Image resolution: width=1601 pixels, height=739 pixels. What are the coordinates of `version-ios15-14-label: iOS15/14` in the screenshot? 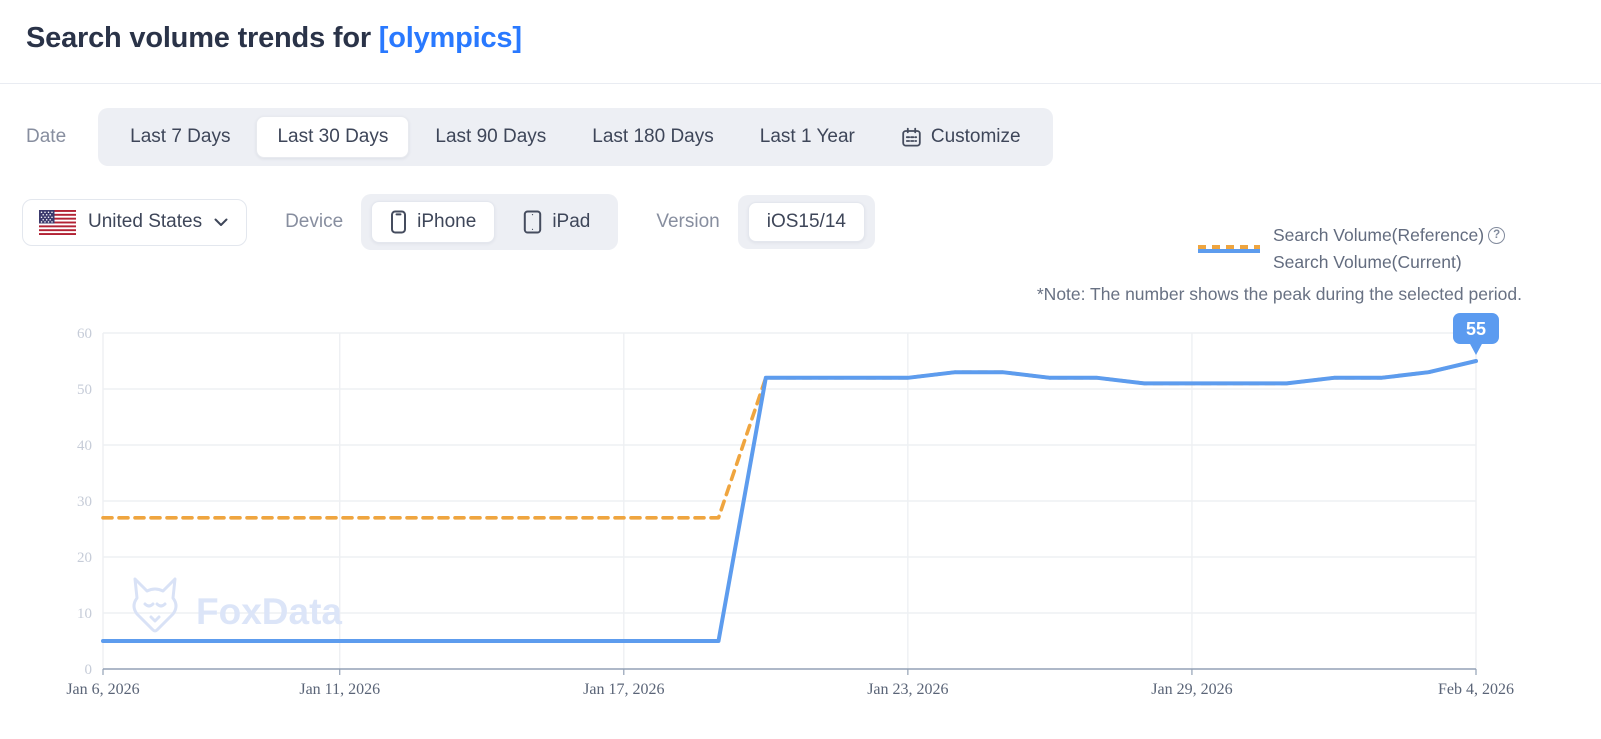 It's located at (806, 221).